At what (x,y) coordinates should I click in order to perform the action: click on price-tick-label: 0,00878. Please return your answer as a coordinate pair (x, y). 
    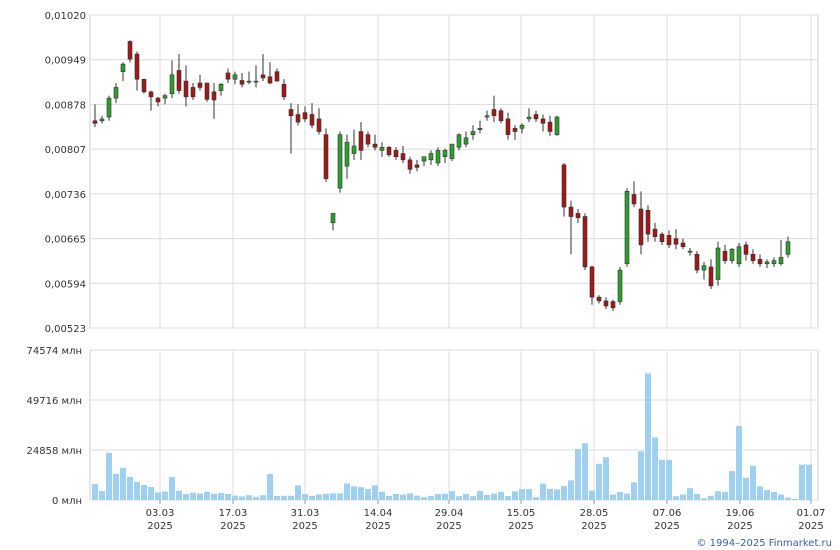
    Looking at the image, I should click on (65, 105).